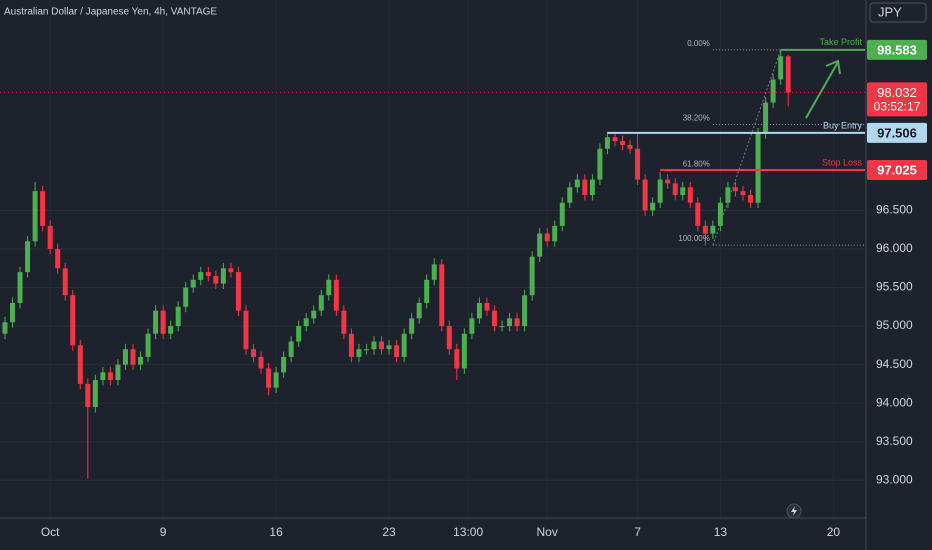  I want to click on fib-label: 38.20%, so click(696, 118).